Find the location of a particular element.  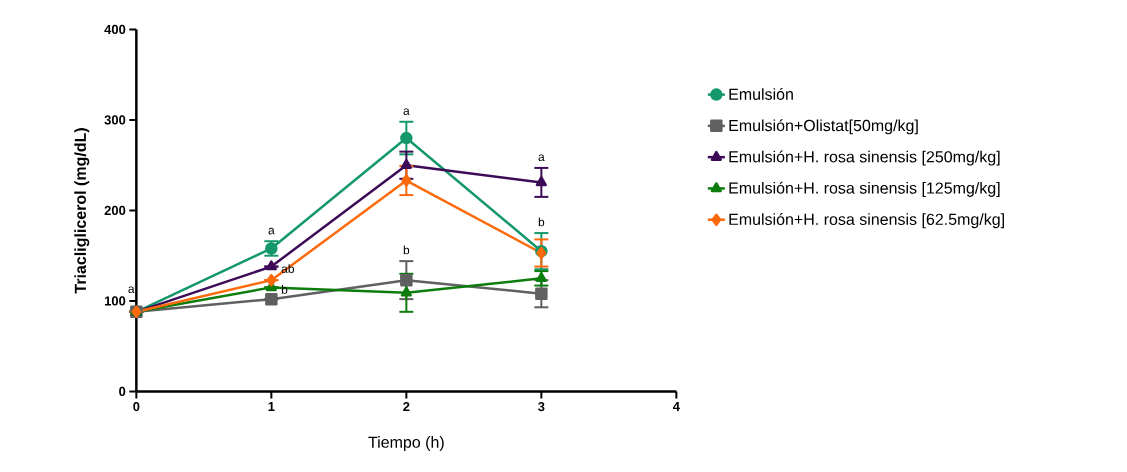

y-tick-label: 200 is located at coordinates (115, 210).